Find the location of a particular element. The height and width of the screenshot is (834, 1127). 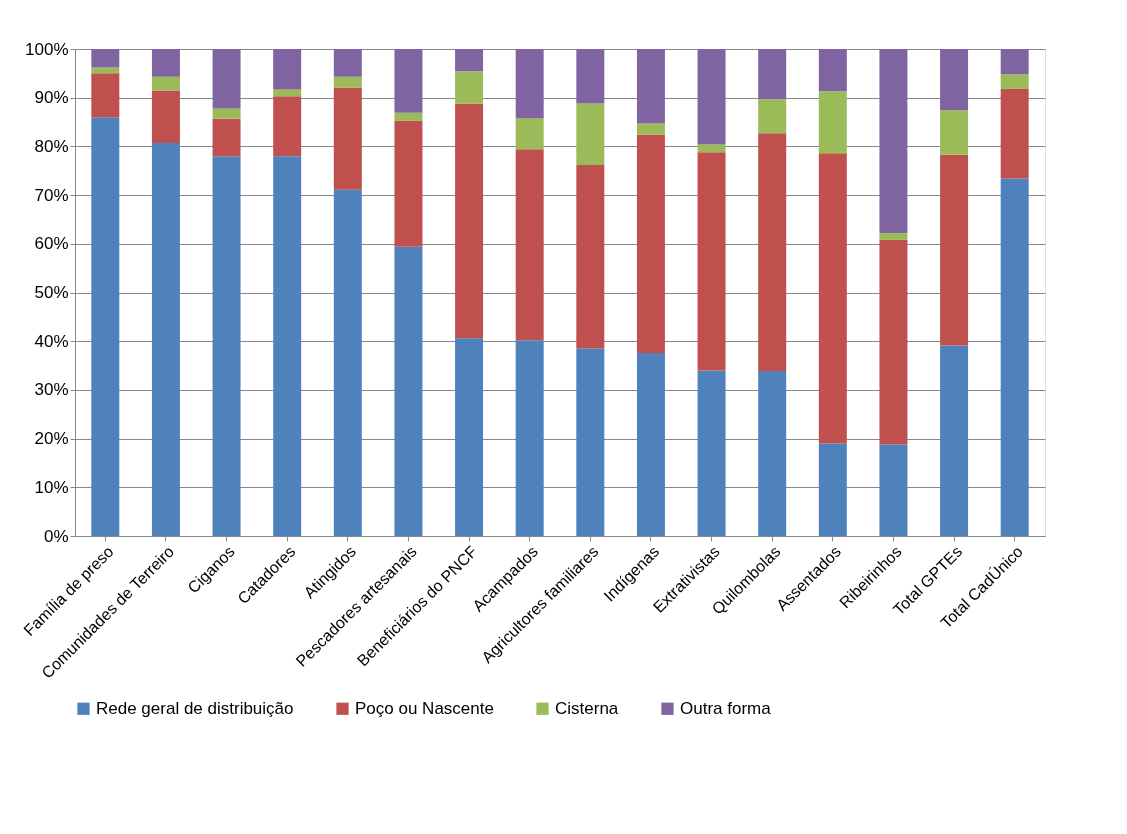

y-tick-label: 50% is located at coordinates (51, 292).